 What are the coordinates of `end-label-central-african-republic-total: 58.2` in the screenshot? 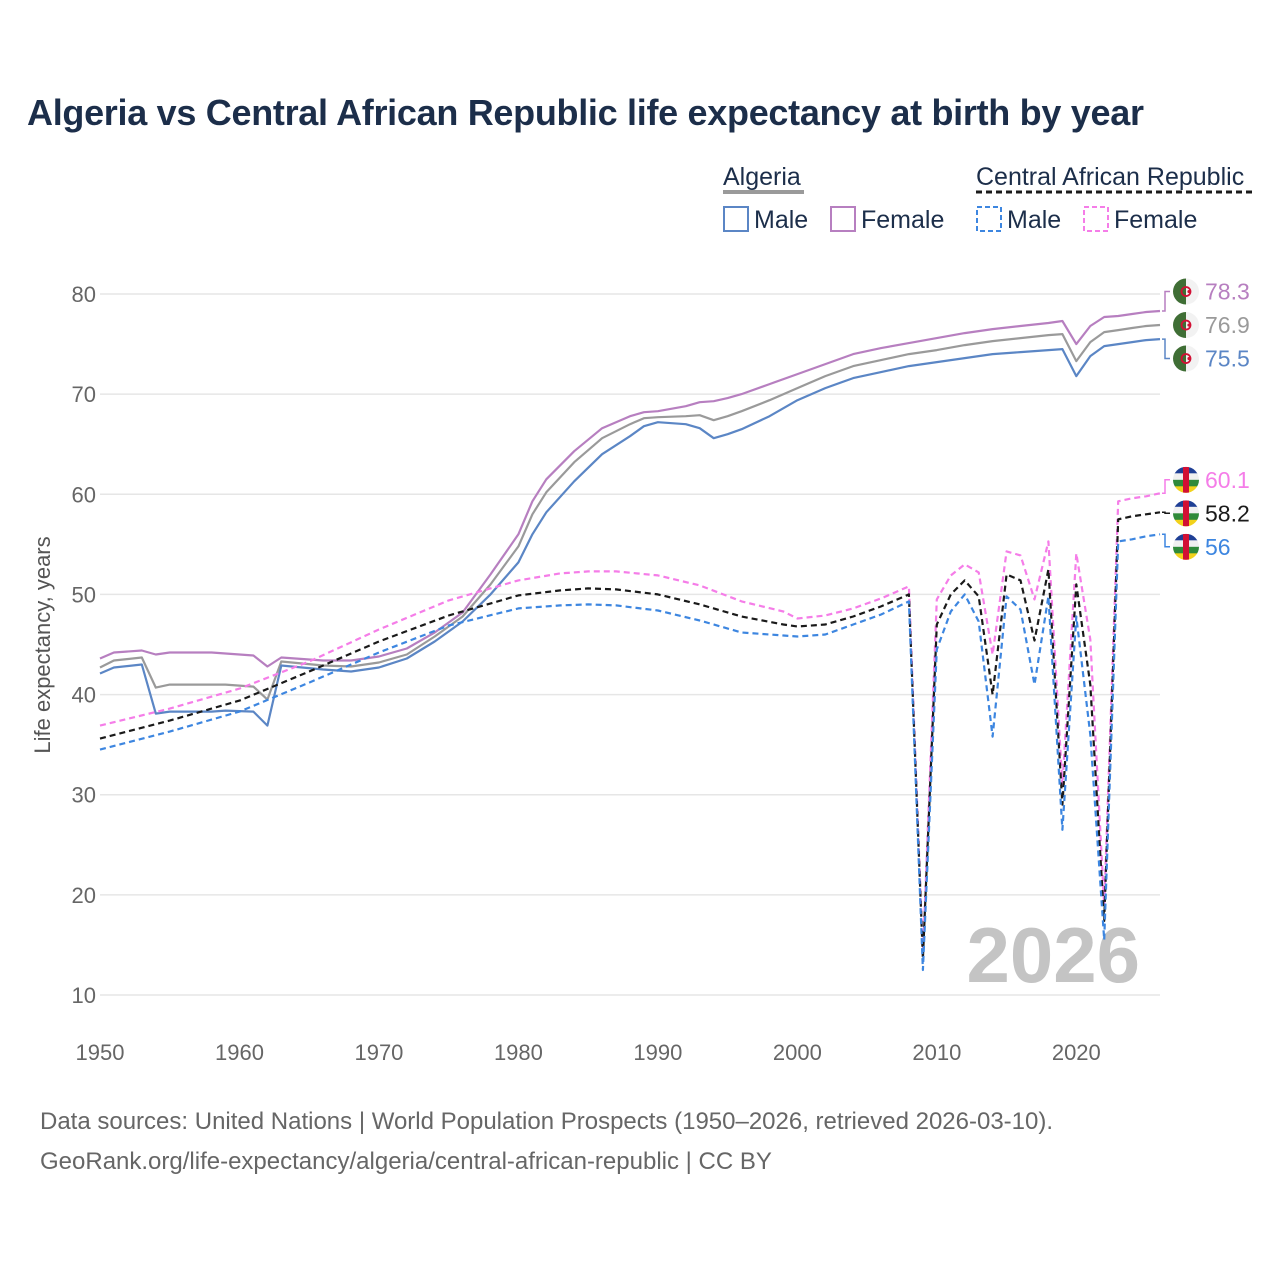 It's located at (1227, 513).